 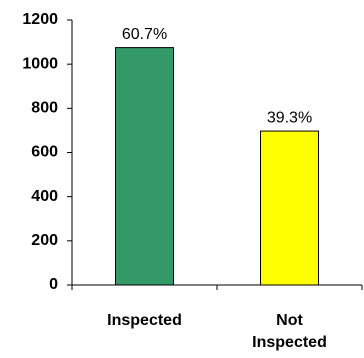 What do you see at coordinates (144, 34) in the screenshot?
I see `value-label: 60.7%` at bounding box center [144, 34].